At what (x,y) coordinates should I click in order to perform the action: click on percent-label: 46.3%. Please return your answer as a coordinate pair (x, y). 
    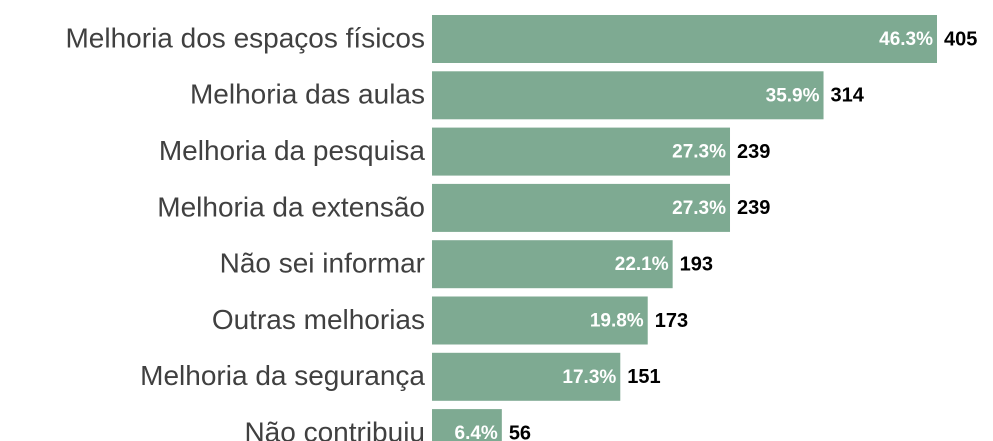
    Looking at the image, I should click on (906, 39).